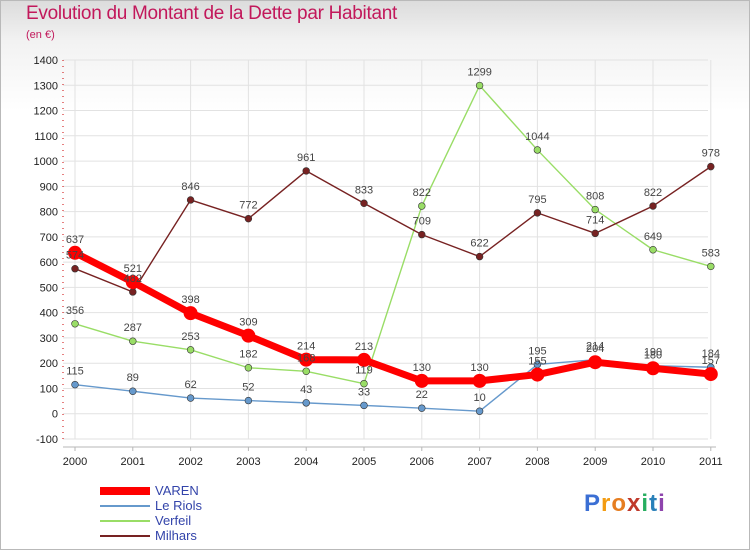  I want to click on chart-subtitle: (en €), so click(40, 35).